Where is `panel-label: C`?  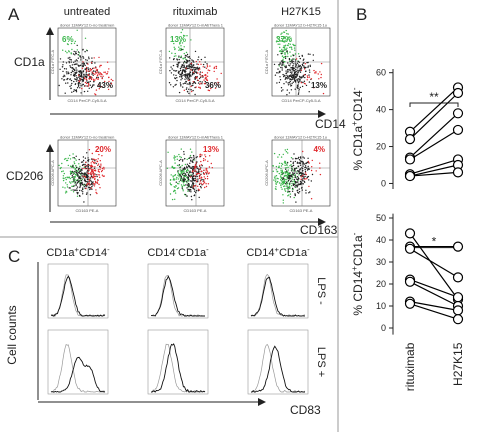 panel-label: C is located at coordinates (14, 256).